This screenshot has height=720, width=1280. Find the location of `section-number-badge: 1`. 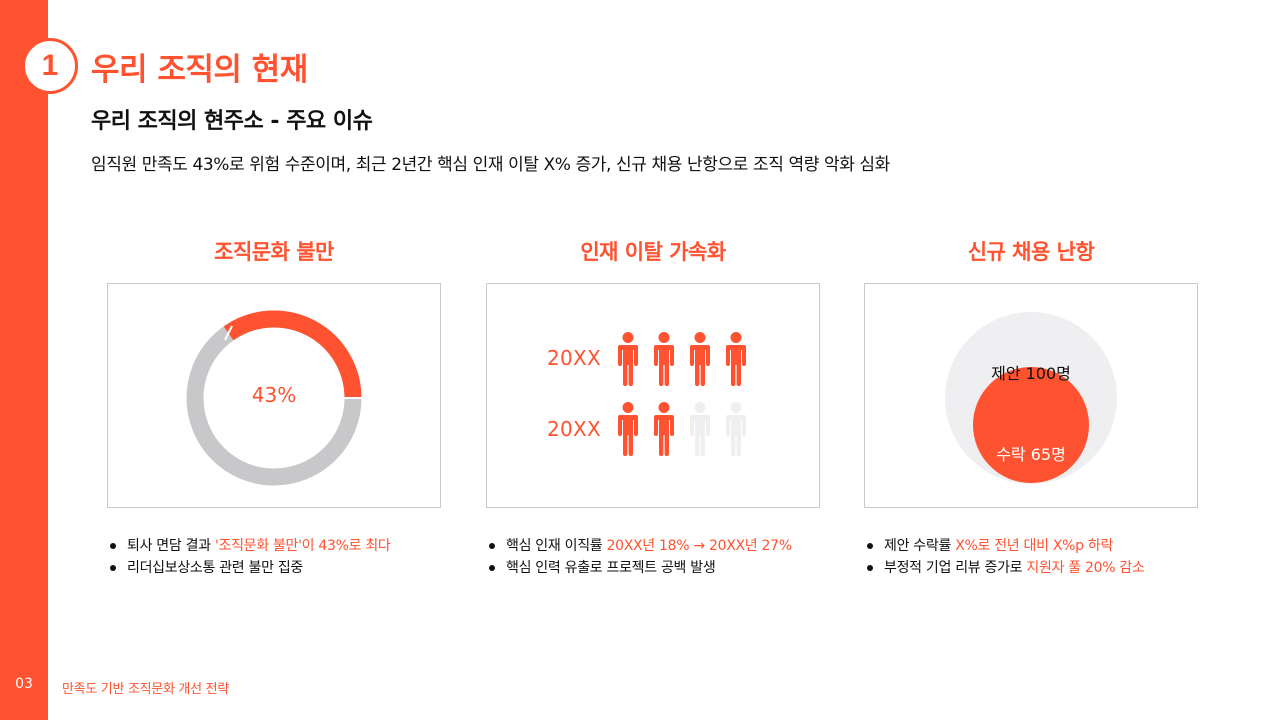

section-number-badge: 1 is located at coordinates (50, 66).